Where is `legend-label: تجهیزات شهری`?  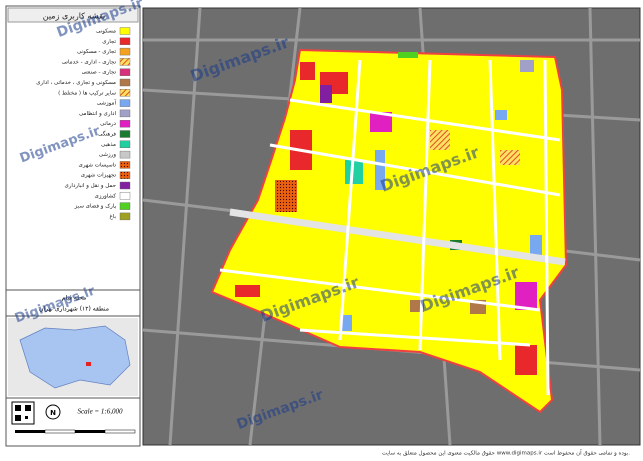
legend-label: تجهیزات شهری is located at coordinates (99, 176).